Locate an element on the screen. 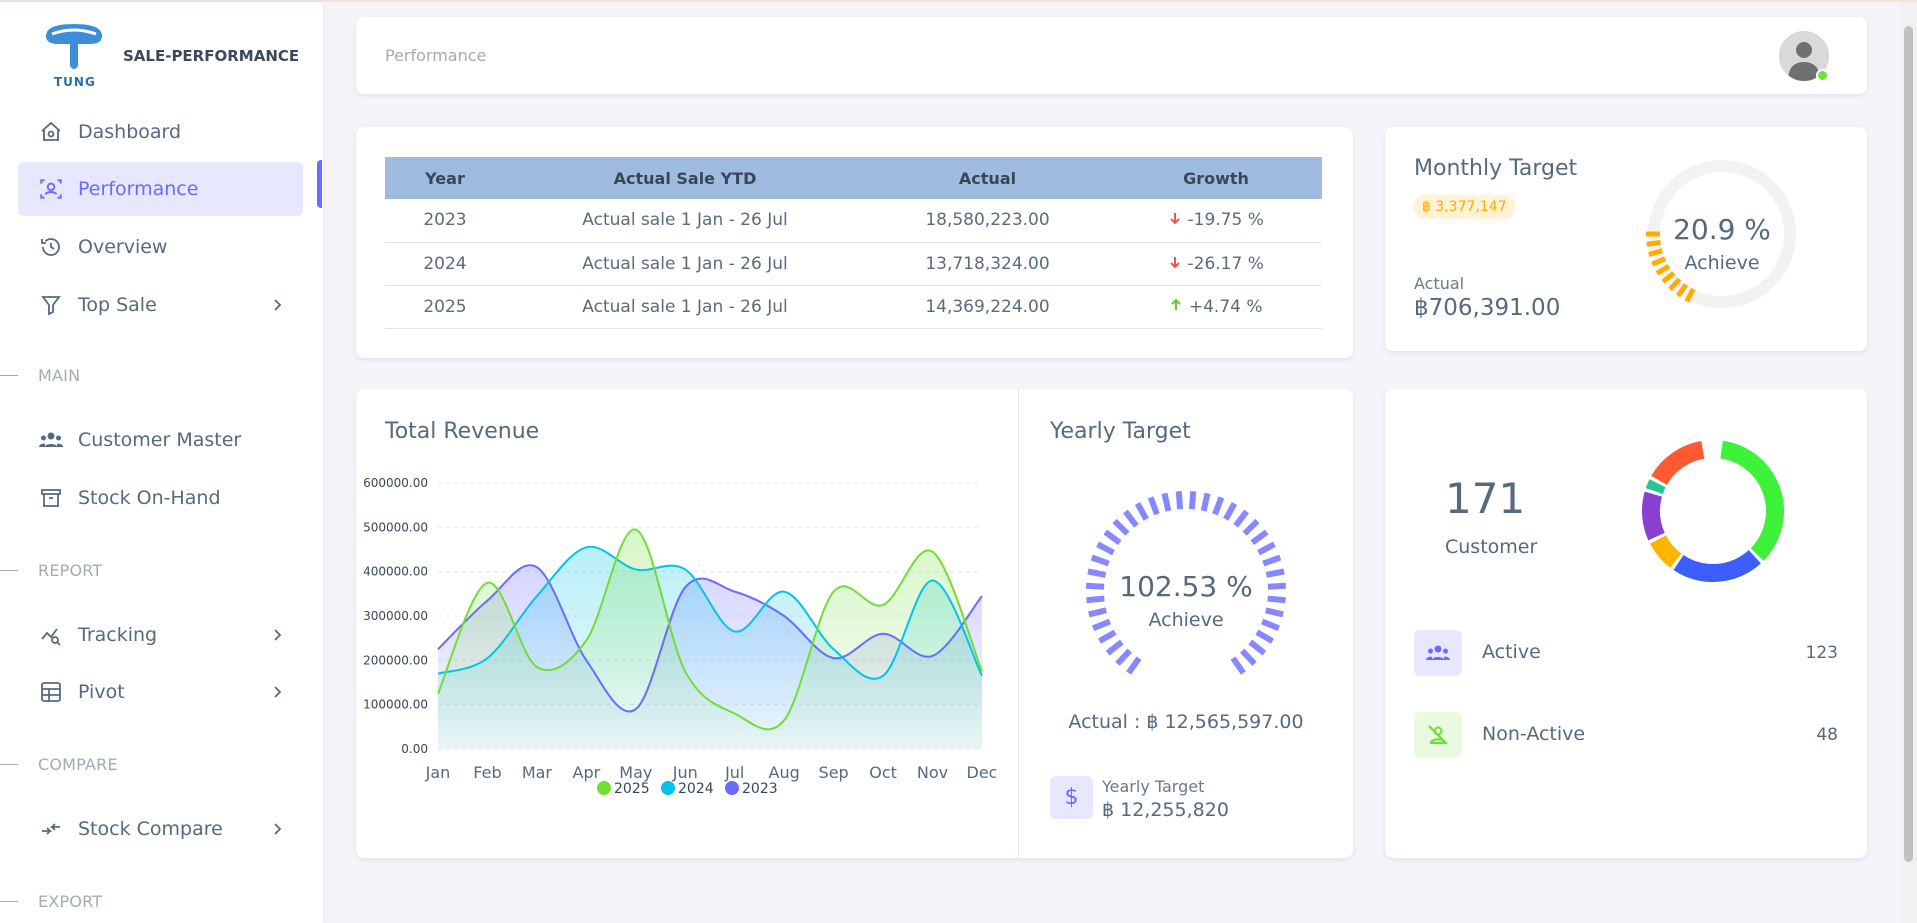  sidebar-item-top-sale: Top Sale is located at coordinates (160, 305).